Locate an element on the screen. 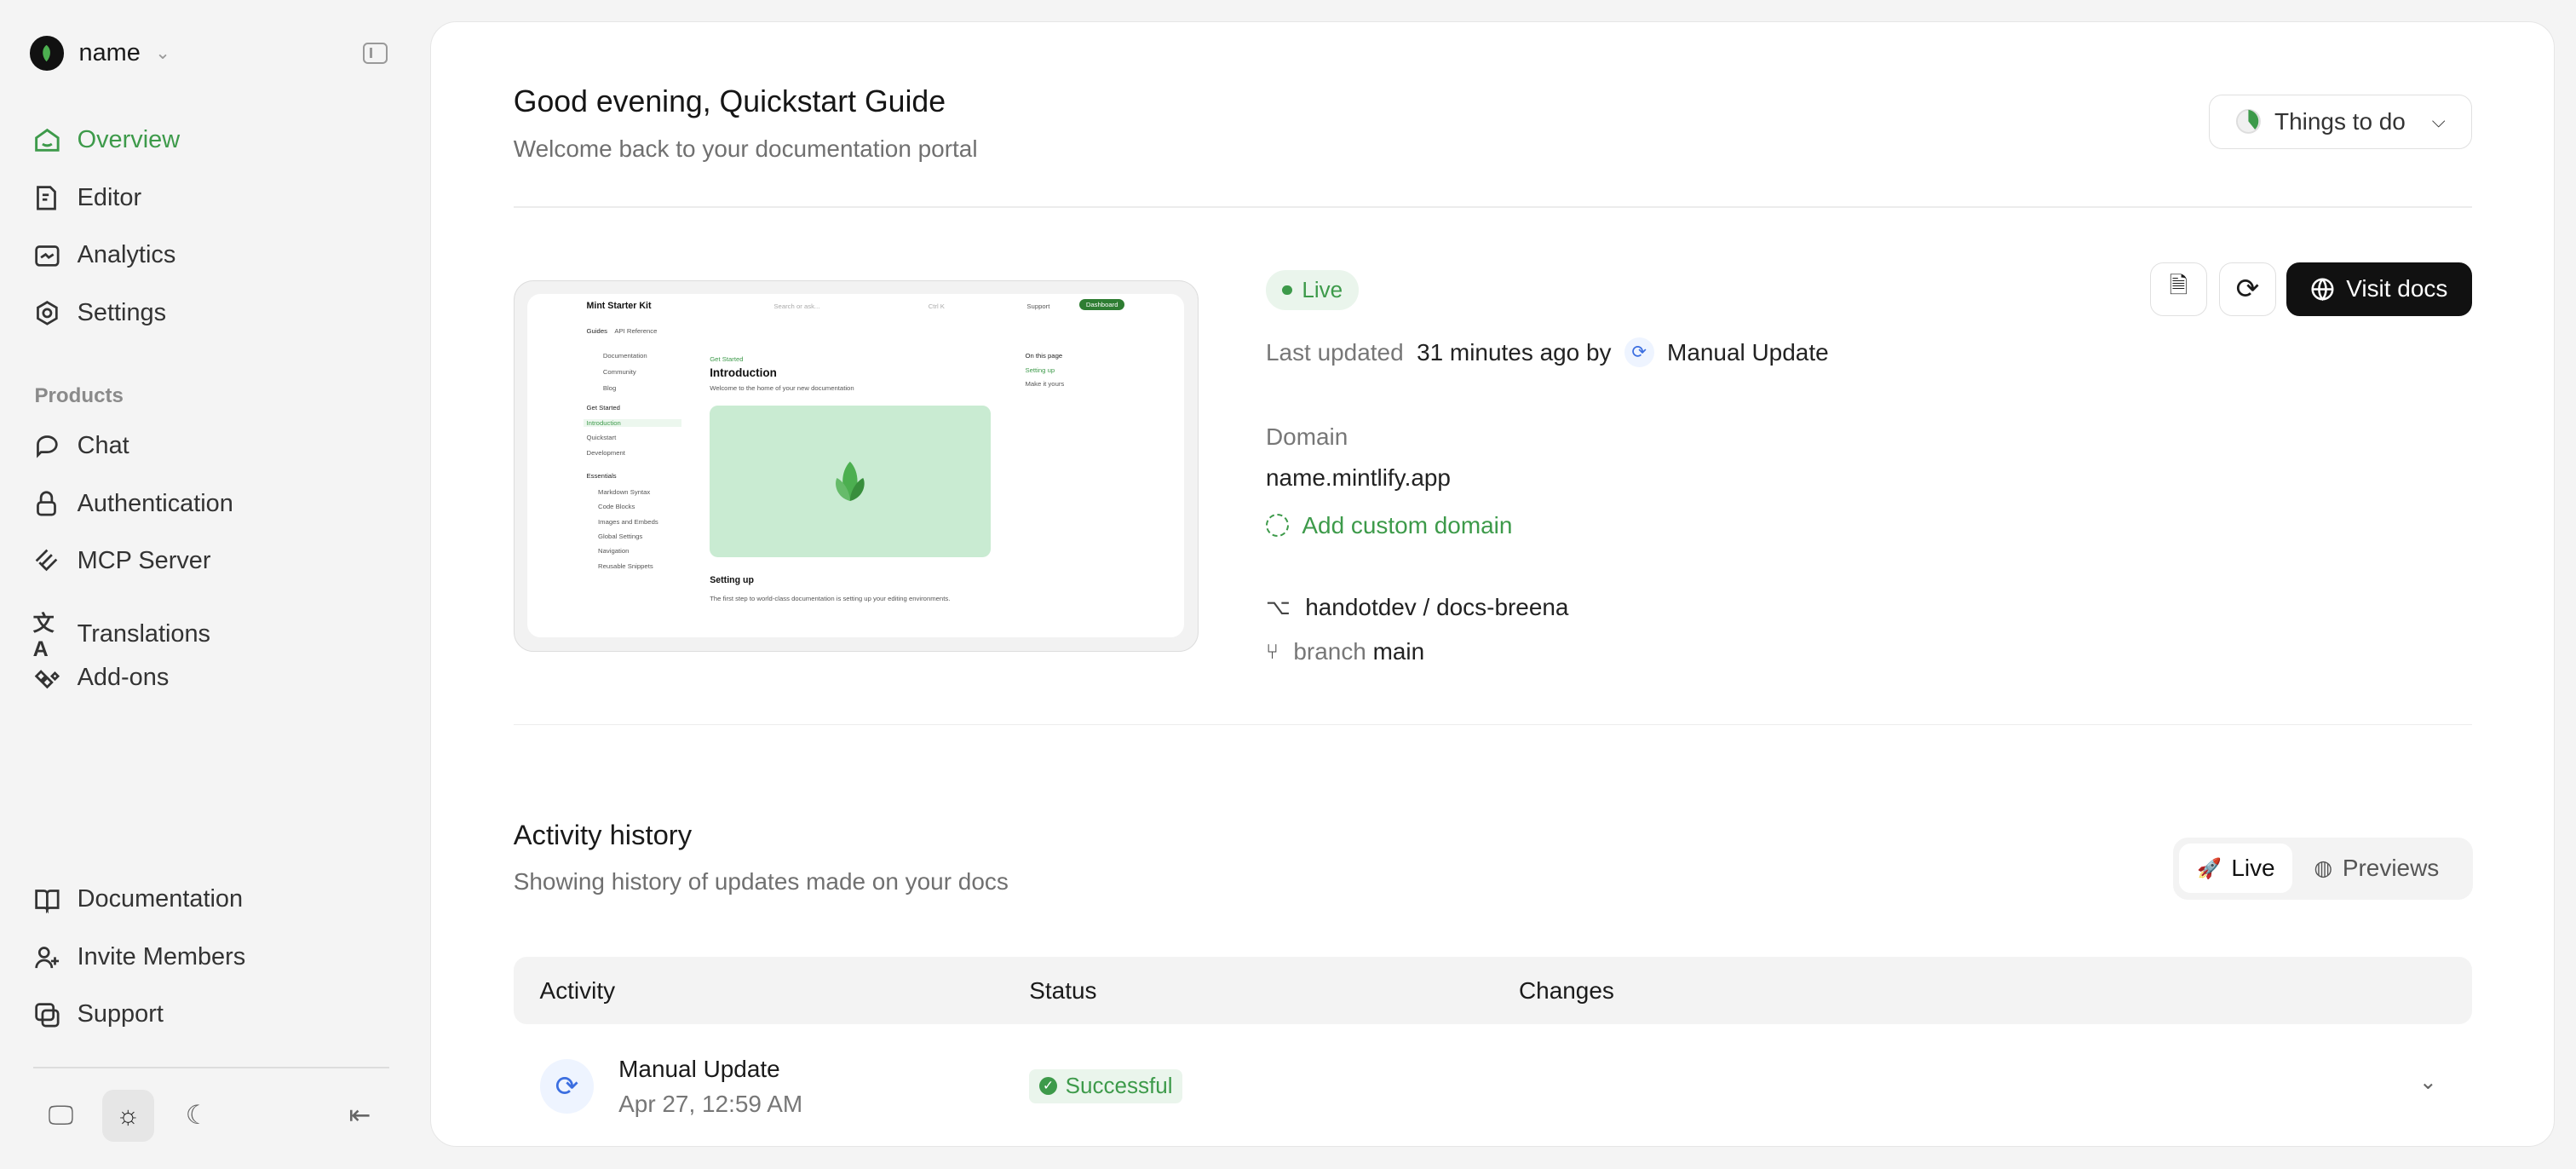  preview-group: Essentials is located at coordinates (602, 475).